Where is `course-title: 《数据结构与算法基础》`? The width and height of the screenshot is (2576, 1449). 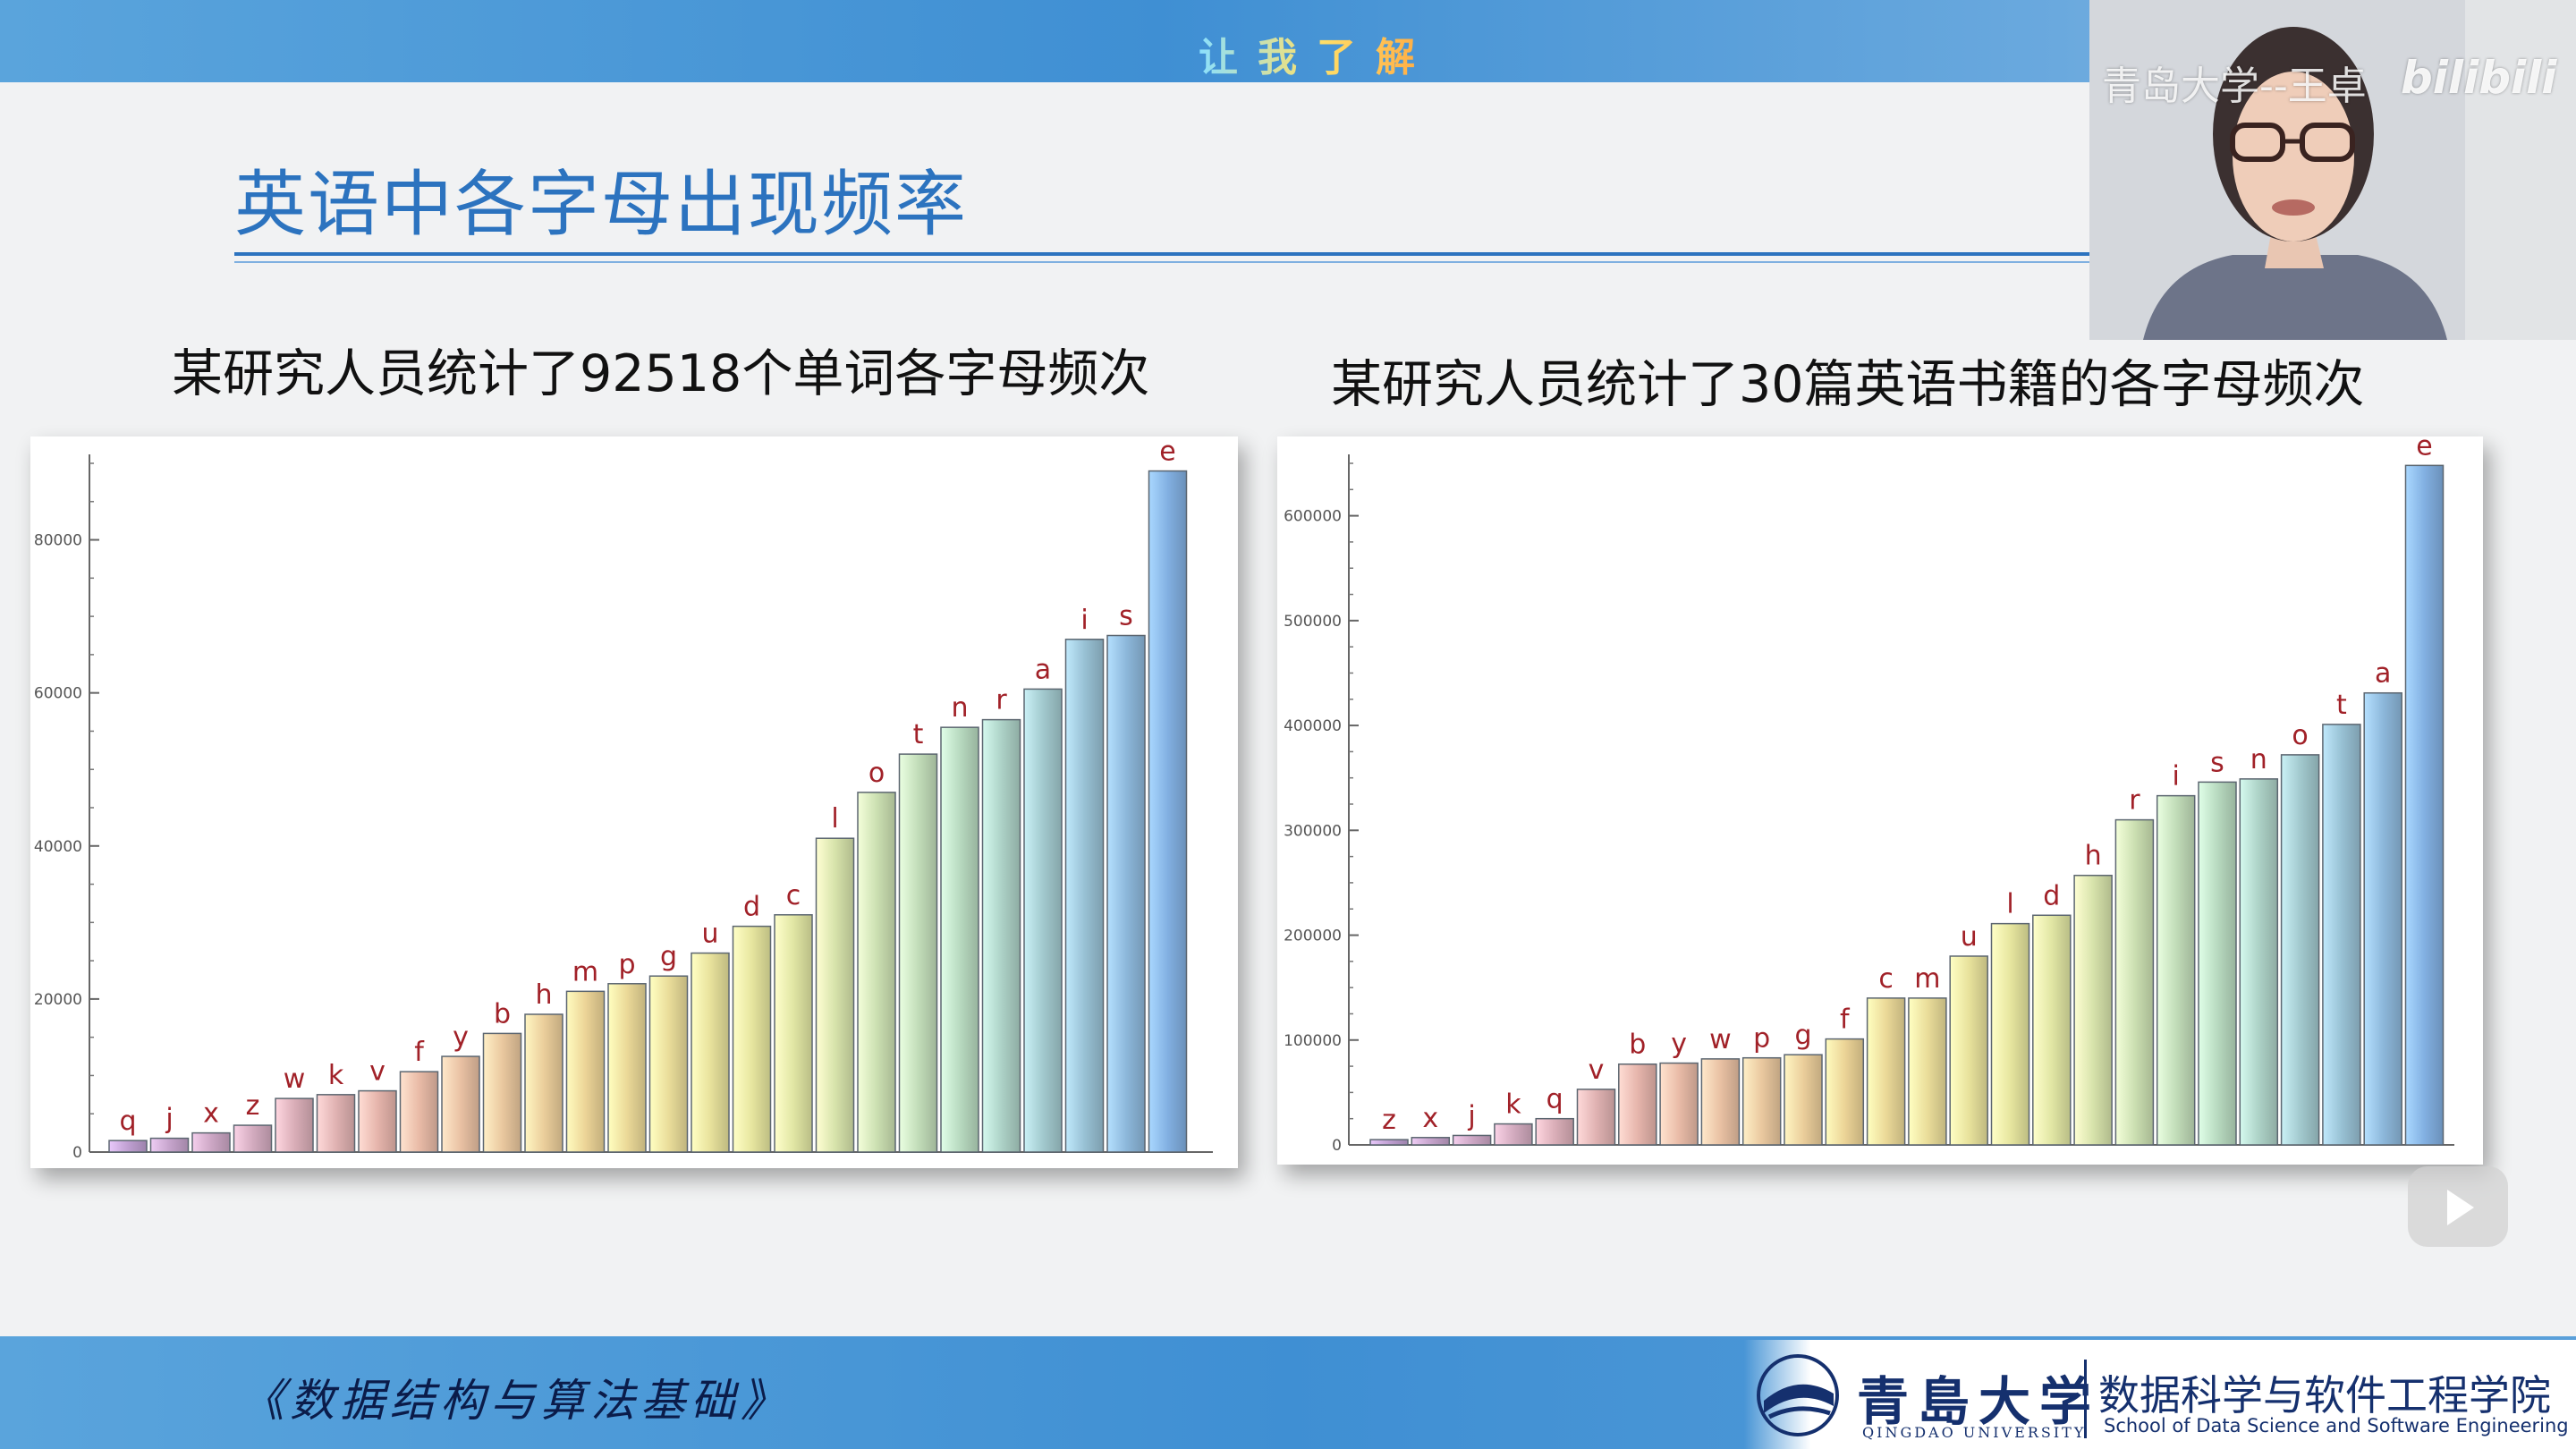 course-title: 《数据结构与算法基础》 is located at coordinates (515, 1401).